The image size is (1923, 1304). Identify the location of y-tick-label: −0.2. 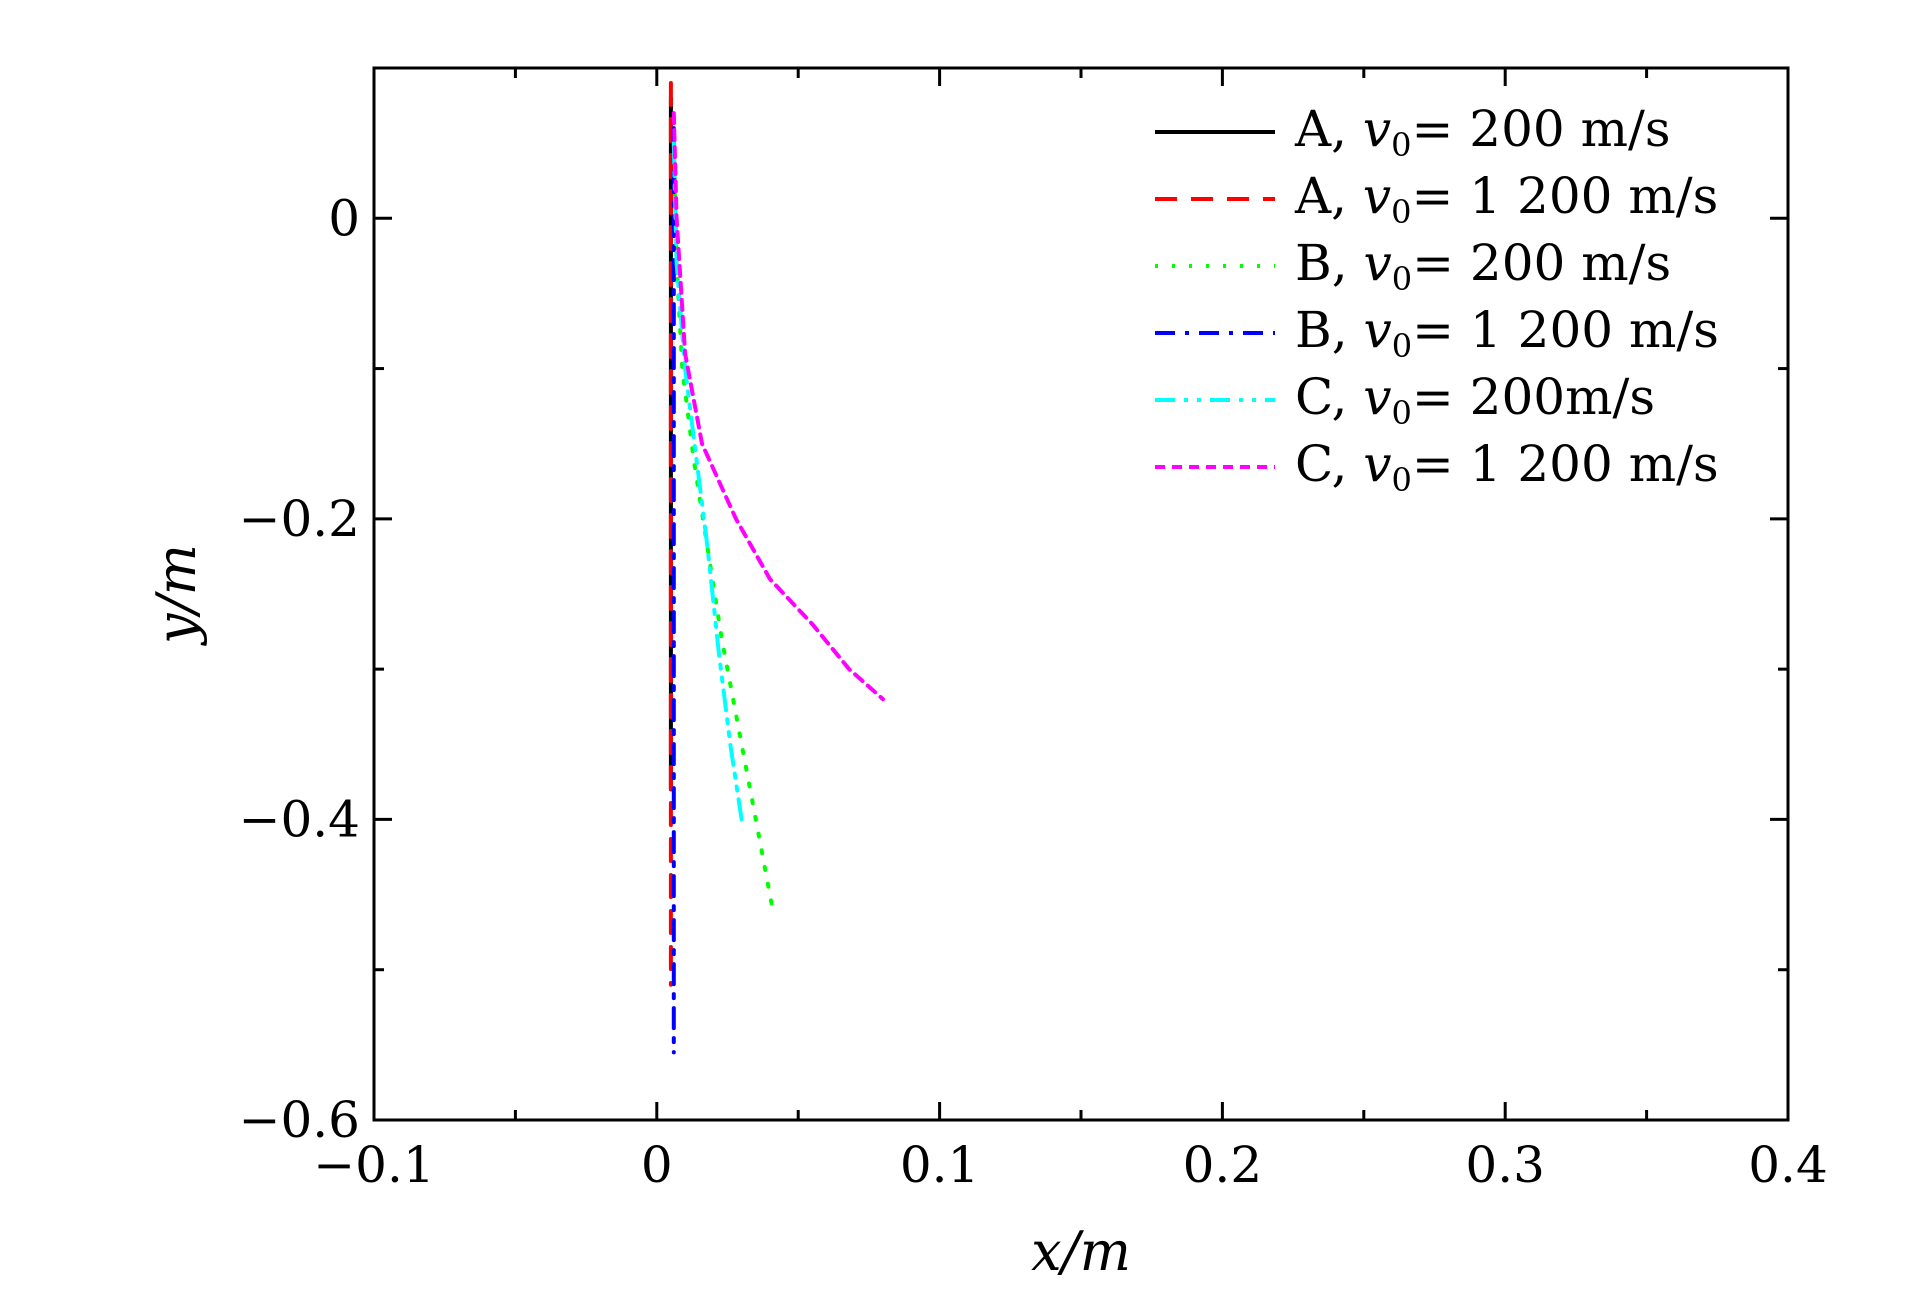
(299, 519).